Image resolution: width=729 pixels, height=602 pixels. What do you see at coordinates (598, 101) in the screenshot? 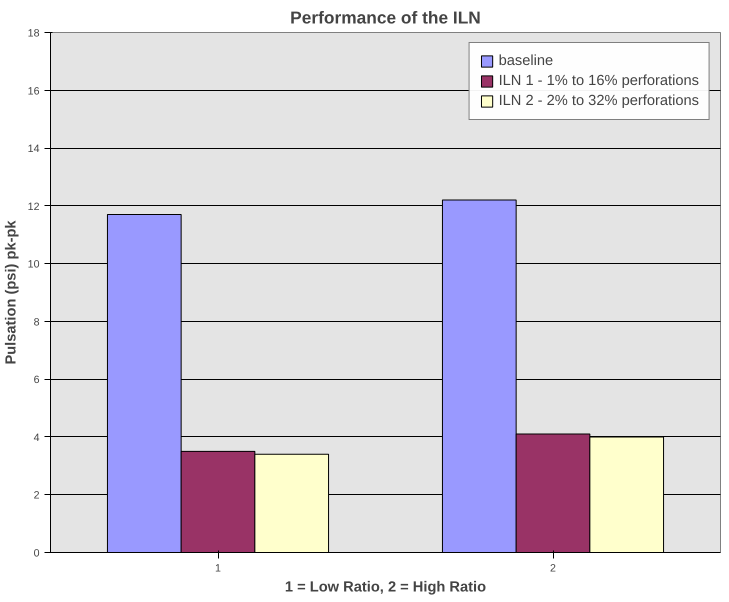
I see `legend-label: ILN 2 - 2% to 32% perforations` at bounding box center [598, 101].